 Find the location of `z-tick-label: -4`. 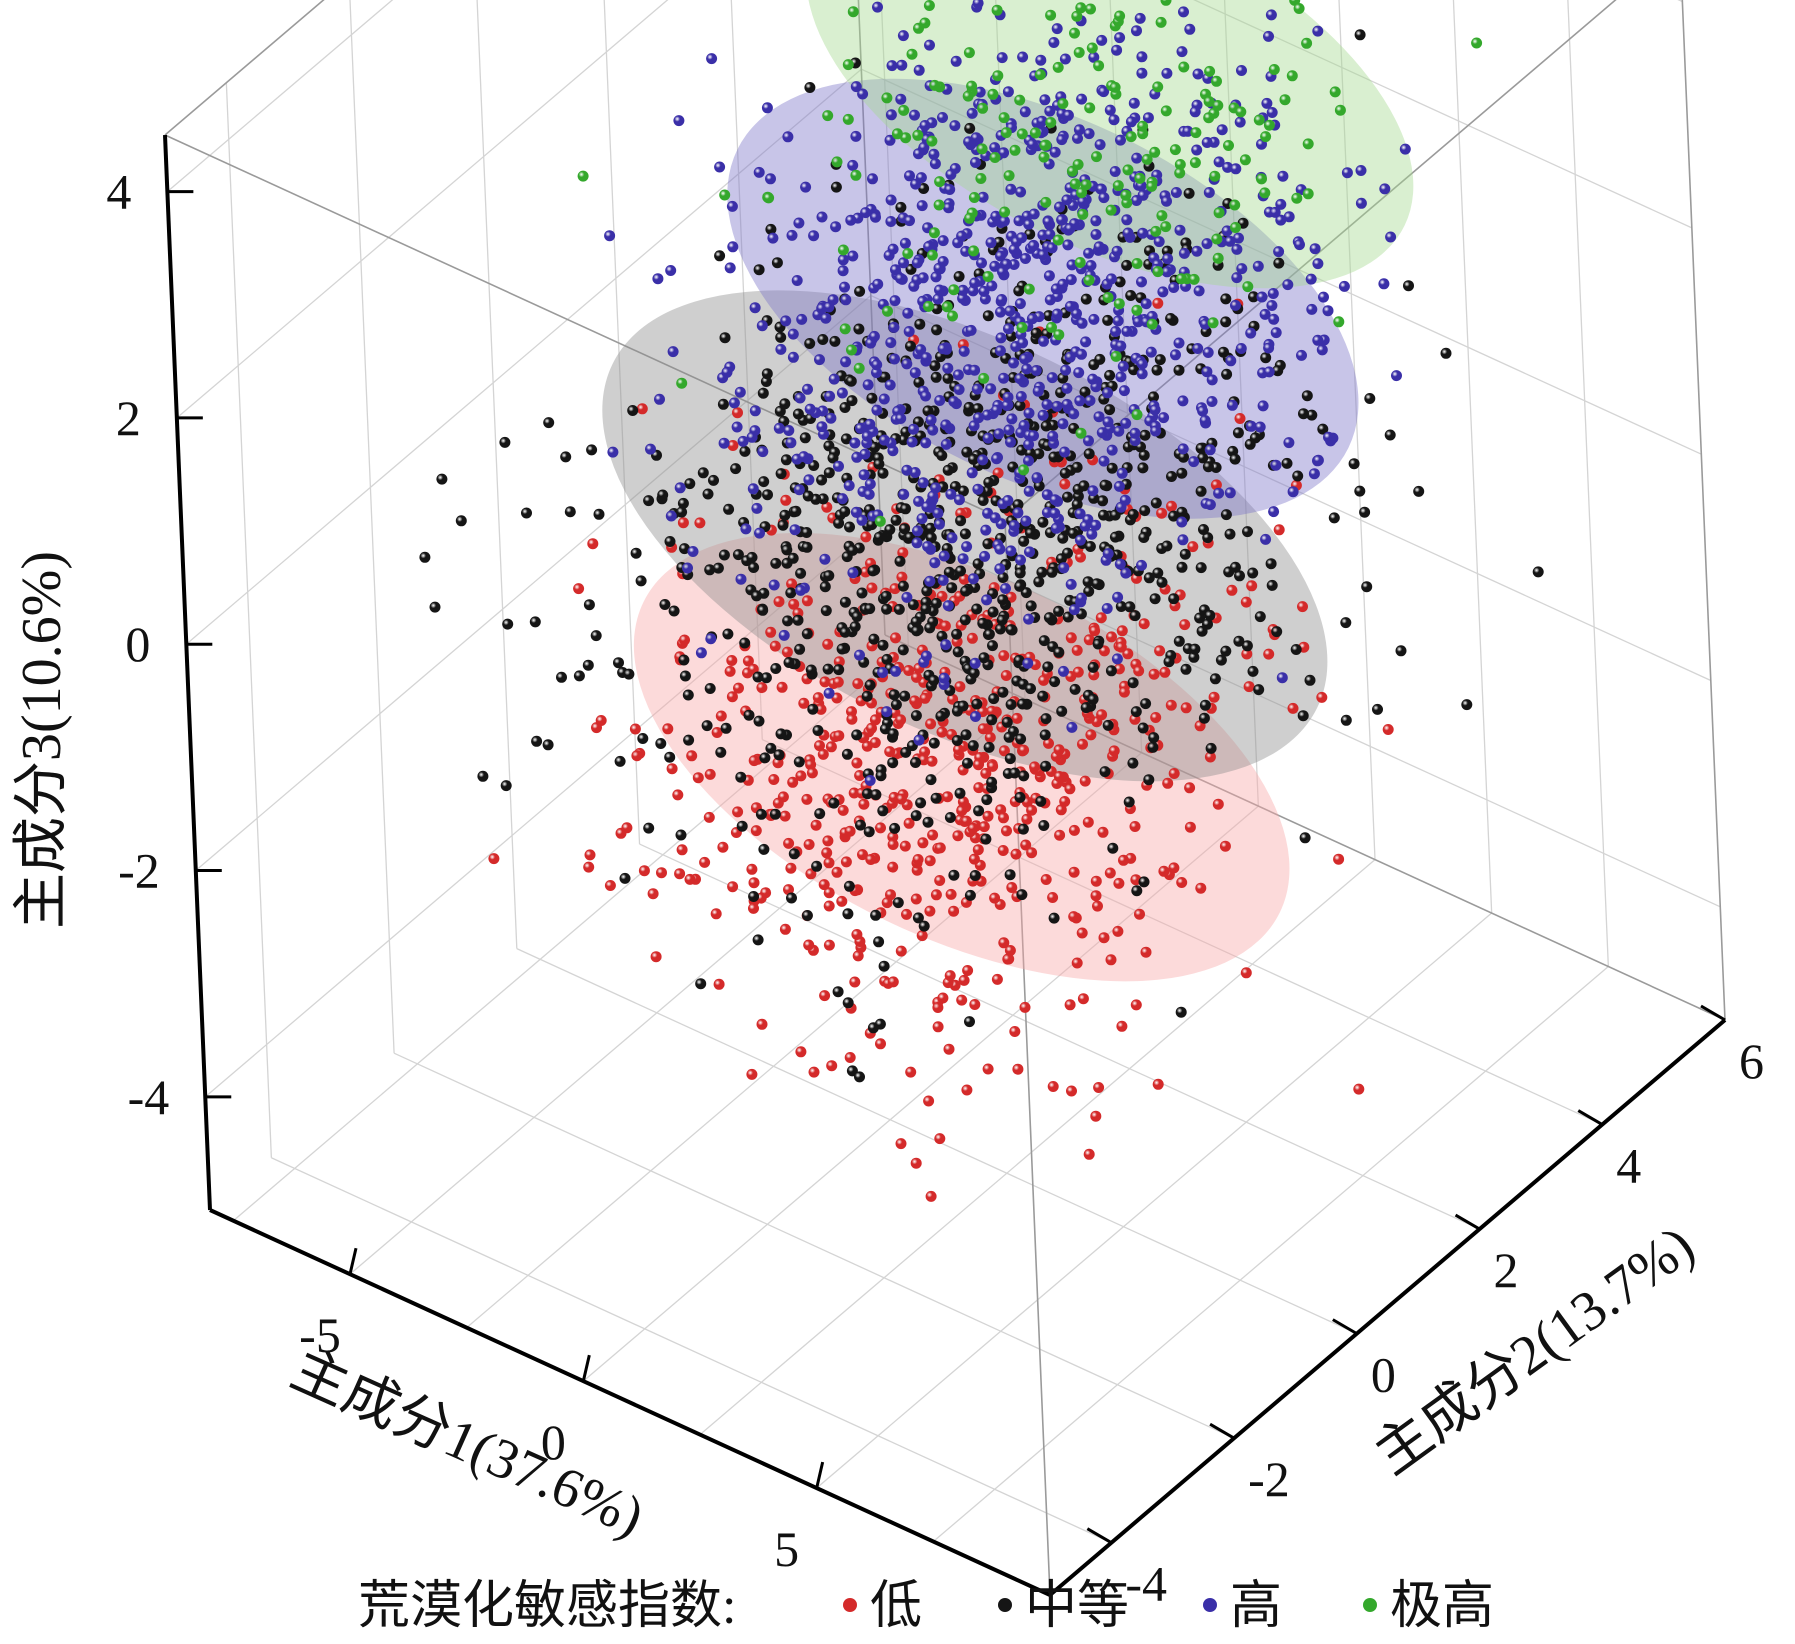

z-tick-label: -4 is located at coordinates (149, 1097).